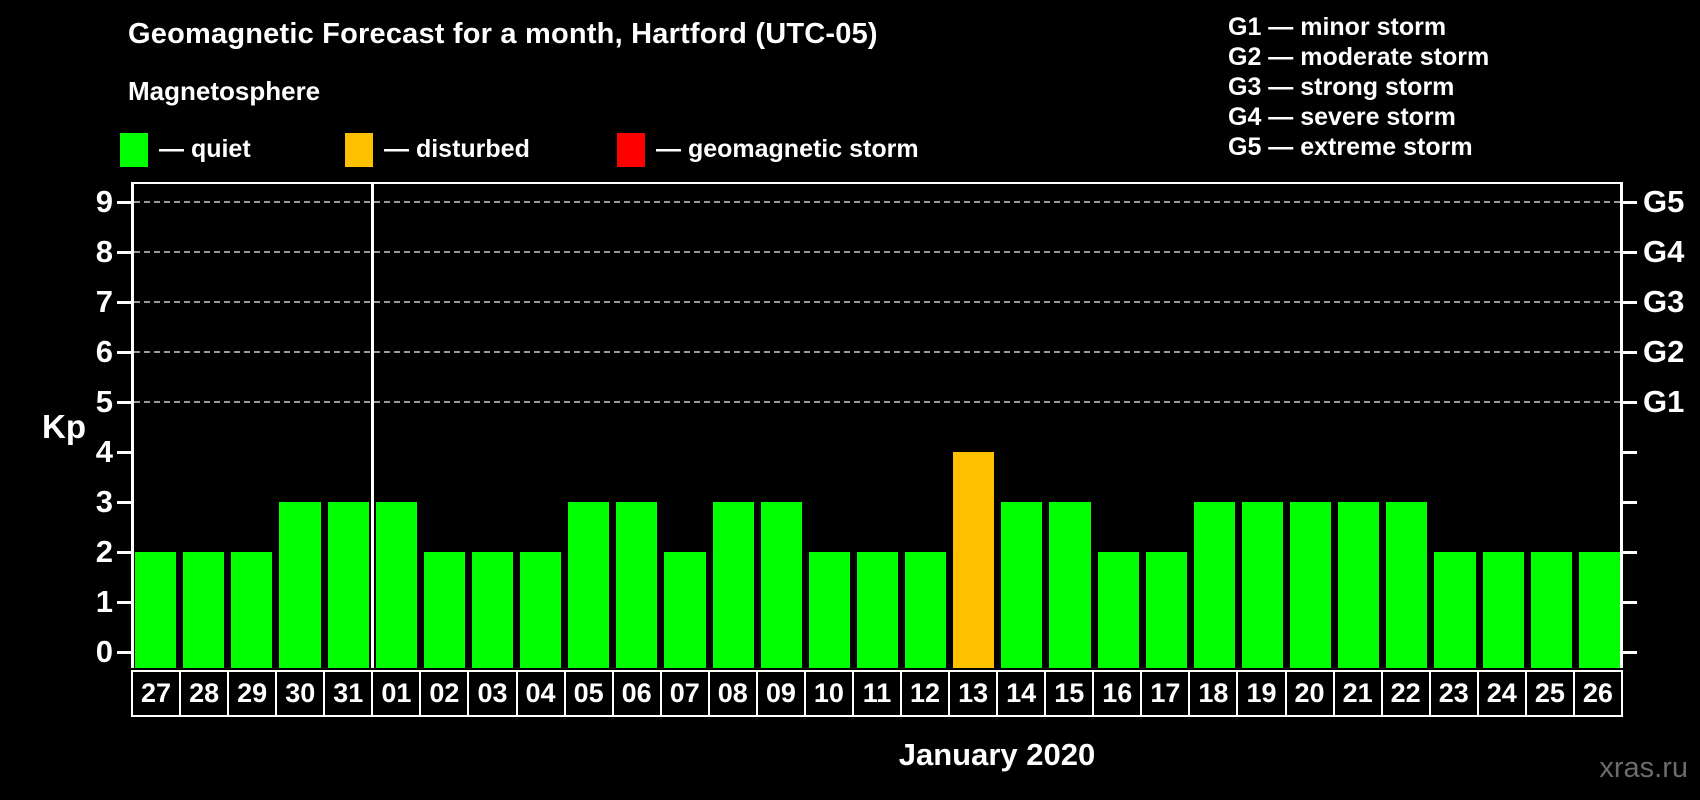 This screenshot has width=1700, height=800. I want to click on g-scale-label-g2: G2, so click(1664, 351).